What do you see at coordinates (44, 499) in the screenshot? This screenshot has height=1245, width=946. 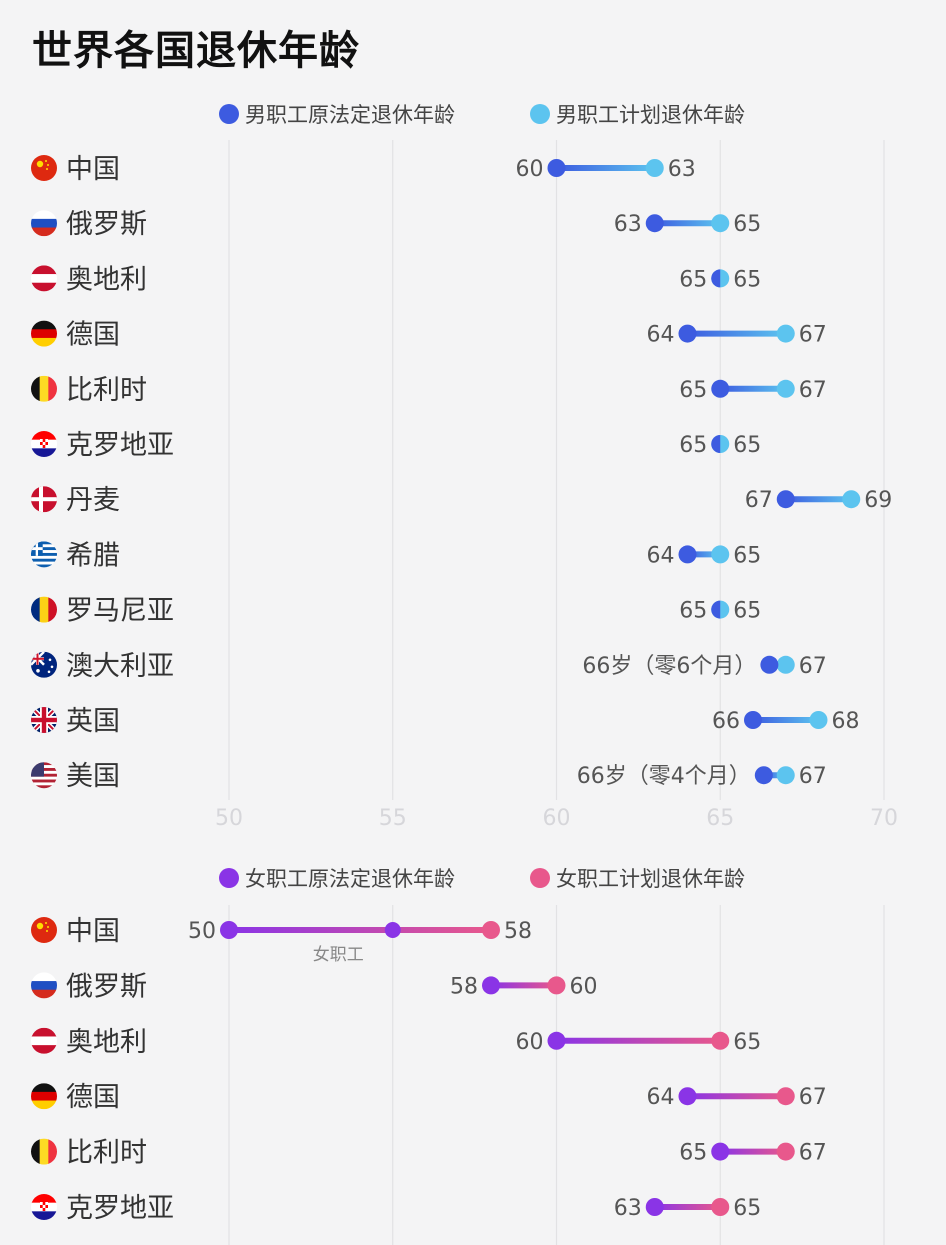 I see `denmark-flag-icon` at bounding box center [44, 499].